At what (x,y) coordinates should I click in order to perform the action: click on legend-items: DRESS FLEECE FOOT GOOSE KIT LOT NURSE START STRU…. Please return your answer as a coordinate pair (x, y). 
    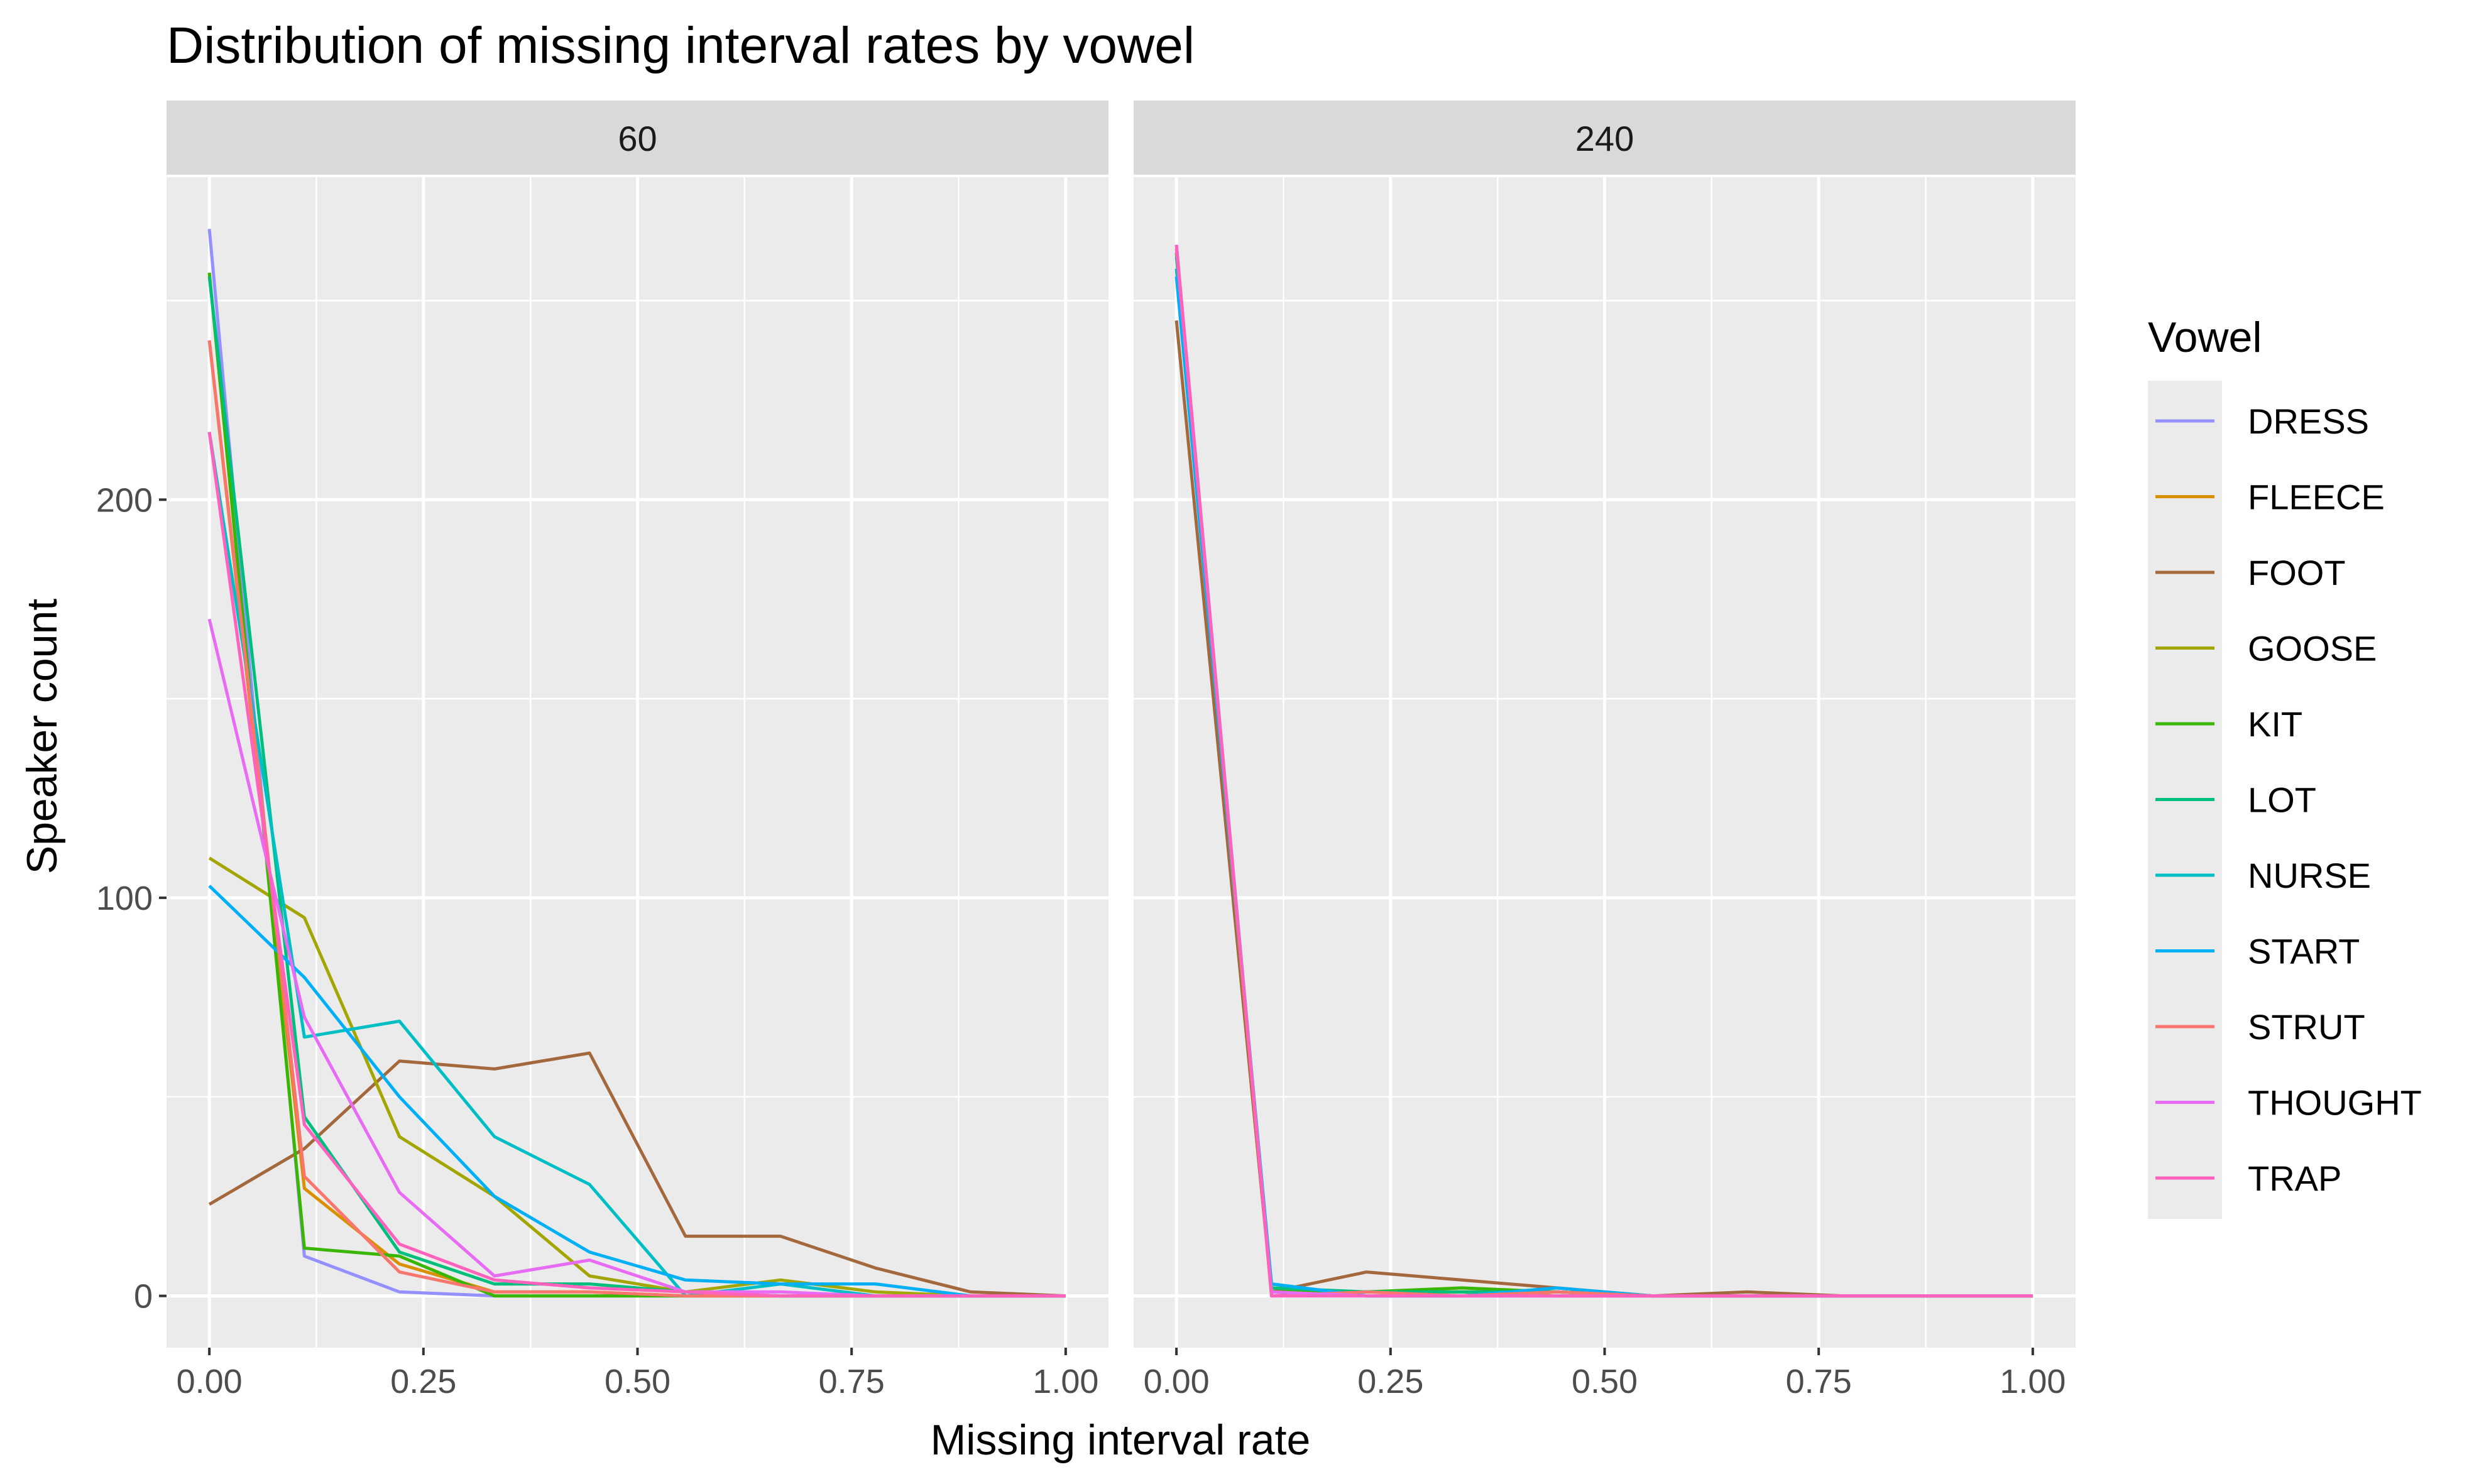
    Looking at the image, I should click on (2288, 799).